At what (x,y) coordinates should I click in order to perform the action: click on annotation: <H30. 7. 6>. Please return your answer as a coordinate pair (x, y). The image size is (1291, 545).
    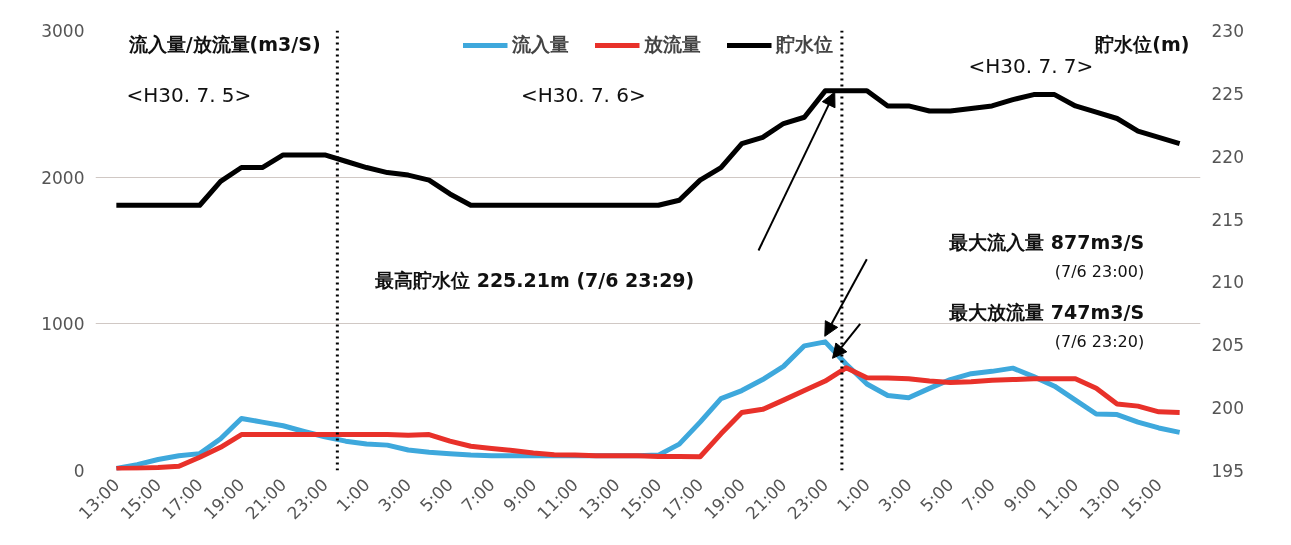
    Looking at the image, I should click on (583, 95).